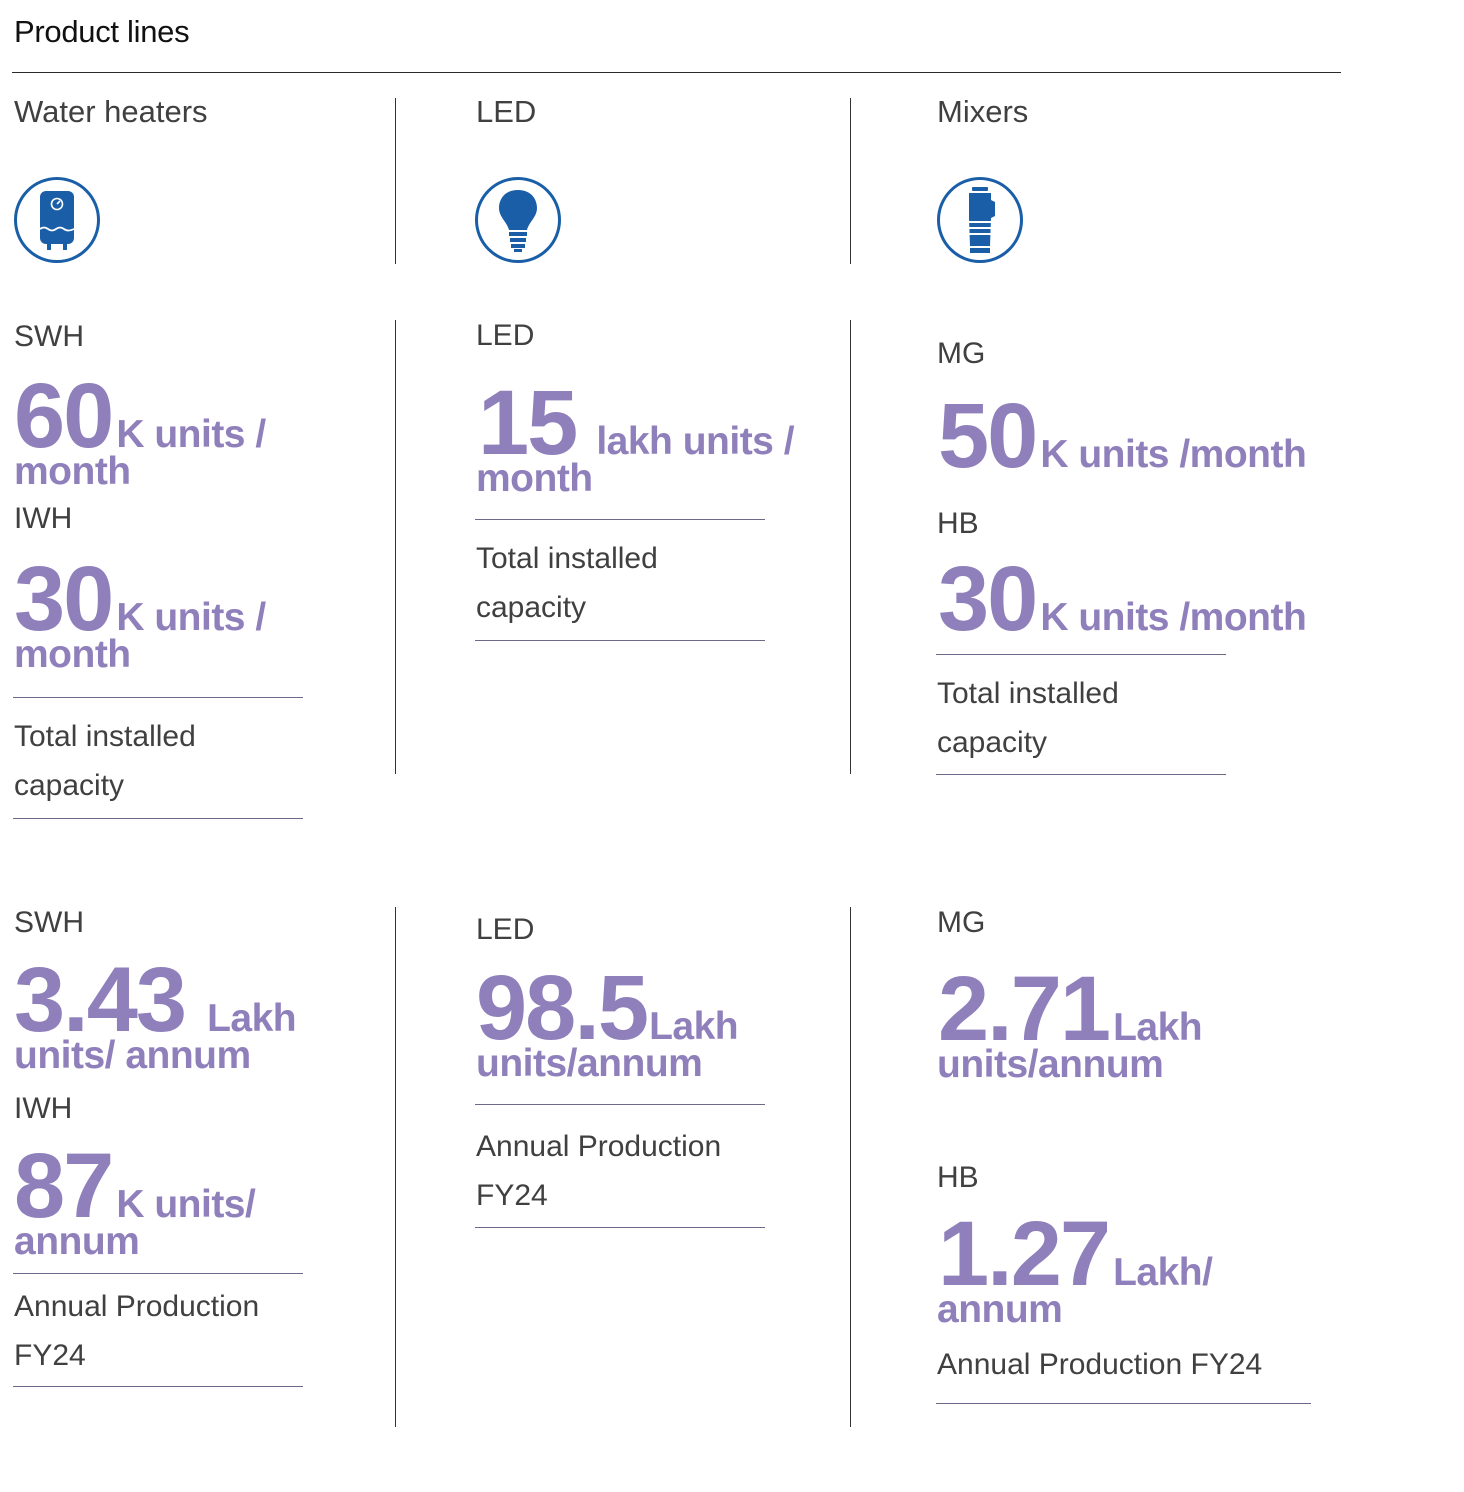 The width and height of the screenshot is (1464, 1492). What do you see at coordinates (506, 111) in the screenshot?
I see `category-title: LED` at bounding box center [506, 111].